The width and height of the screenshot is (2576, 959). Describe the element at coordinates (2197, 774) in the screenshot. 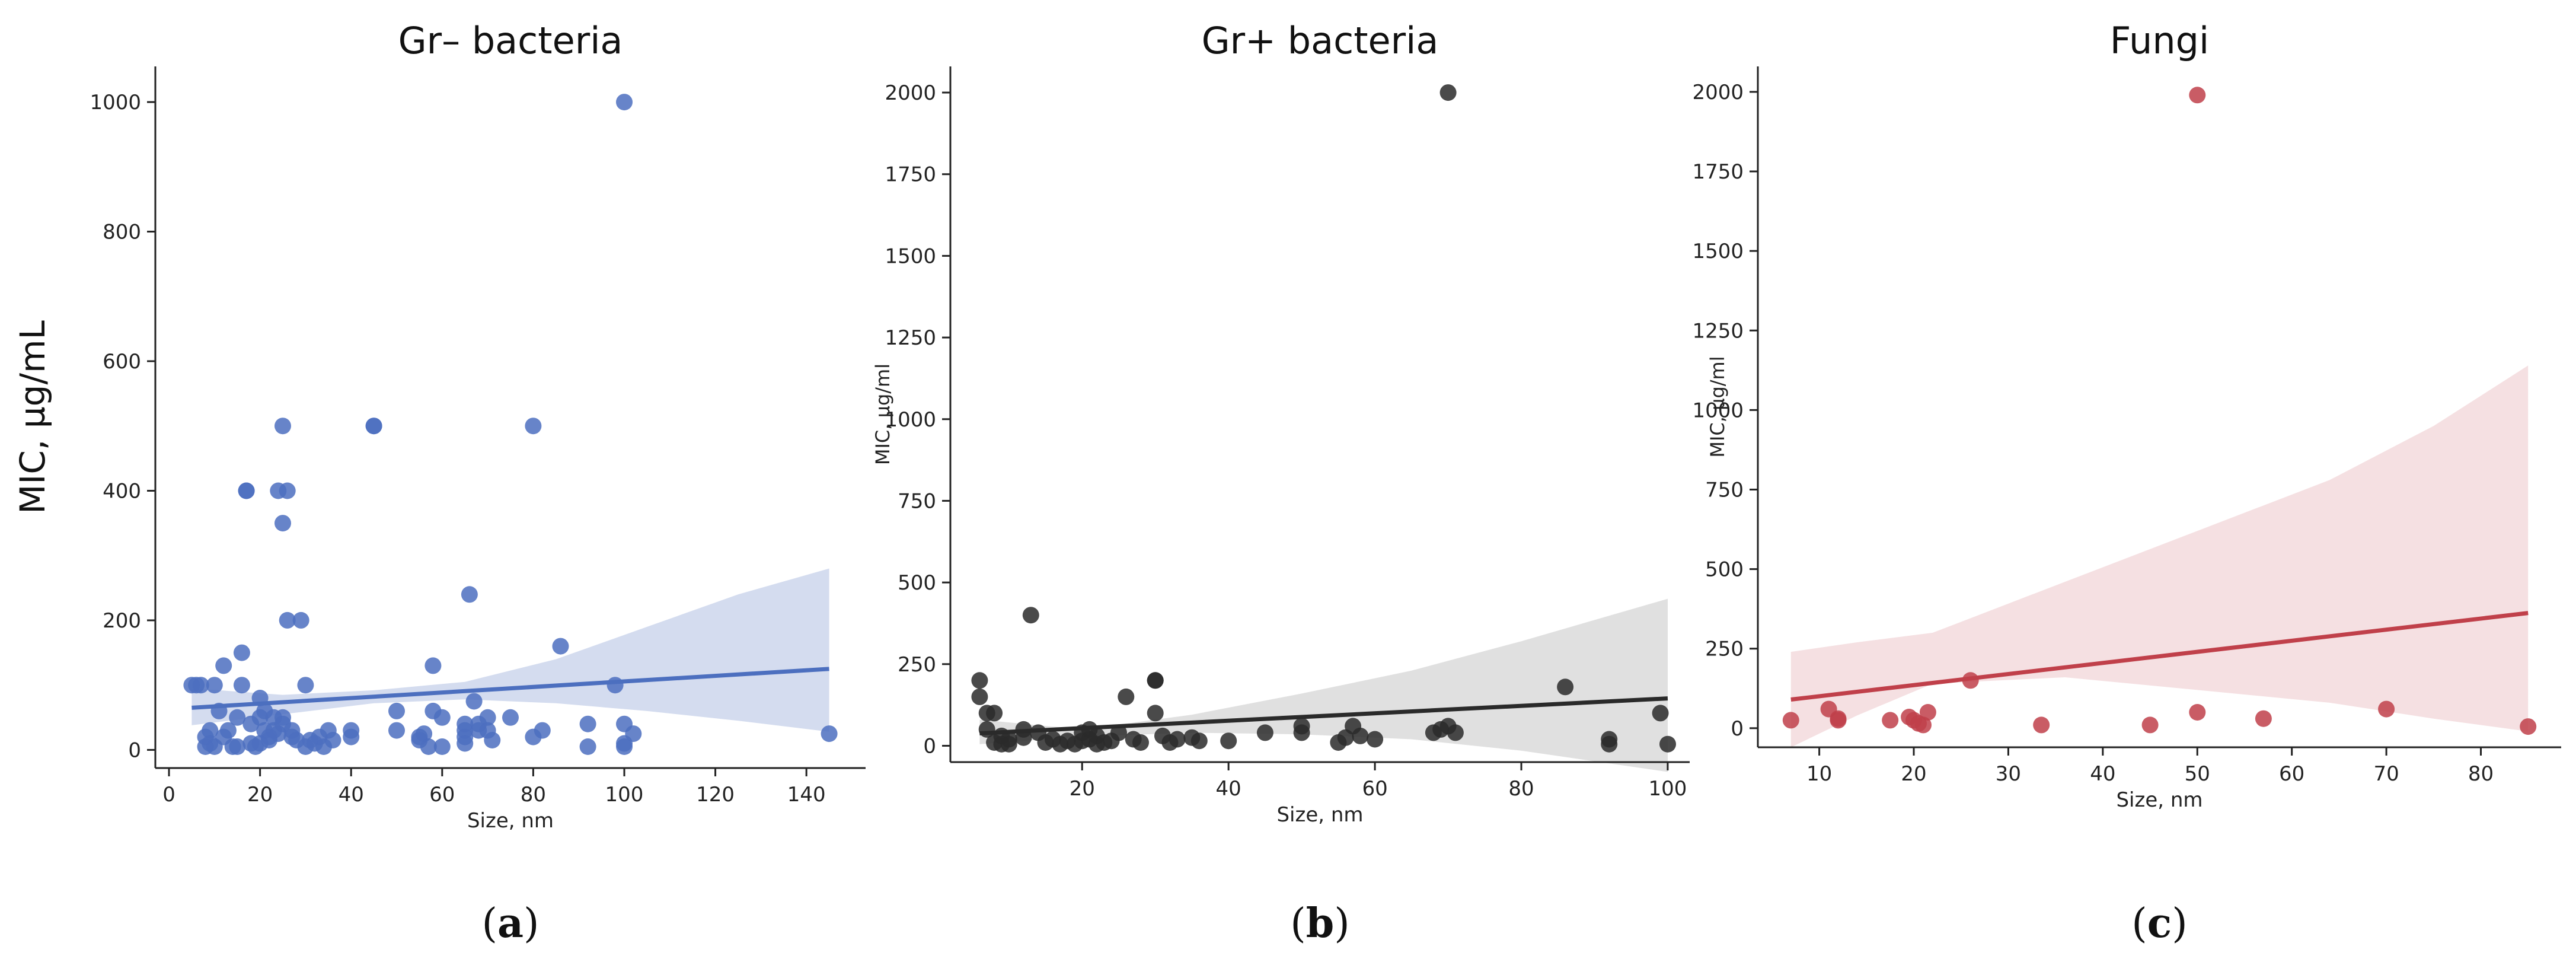

I see `x-tick-label: 50` at that location.